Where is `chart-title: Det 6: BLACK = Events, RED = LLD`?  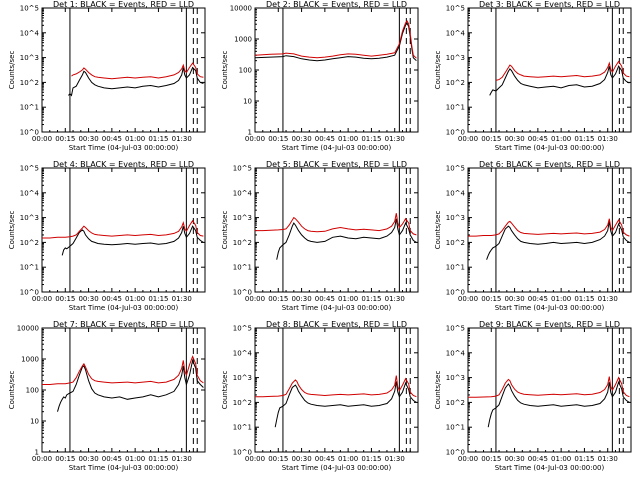
chart-title: Det 6: BLACK = Events, RED = LLD is located at coordinates (549, 164).